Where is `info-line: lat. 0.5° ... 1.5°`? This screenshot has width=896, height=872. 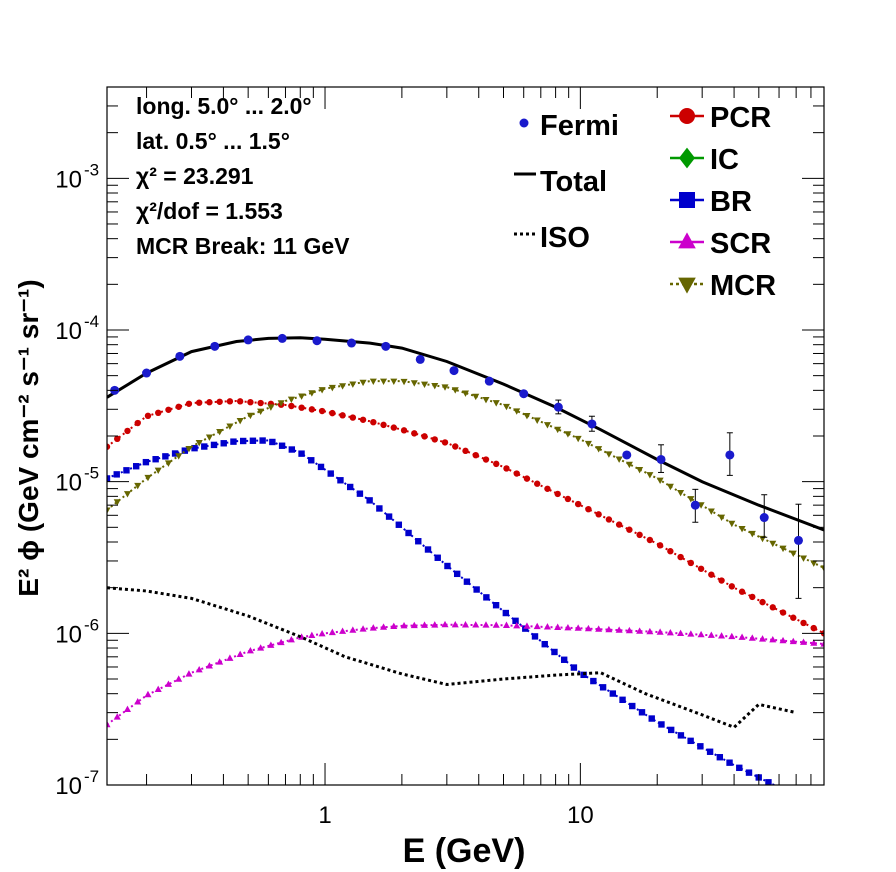 info-line: lat. 0.5° ... 1.5° is located at coordinates (213, 141).